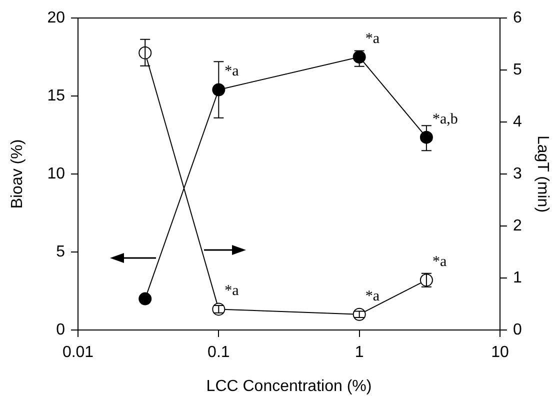 The width and height of the screenshot is (560, 400). I want to click on x-tick-label: 0.1, so click(219, 353).